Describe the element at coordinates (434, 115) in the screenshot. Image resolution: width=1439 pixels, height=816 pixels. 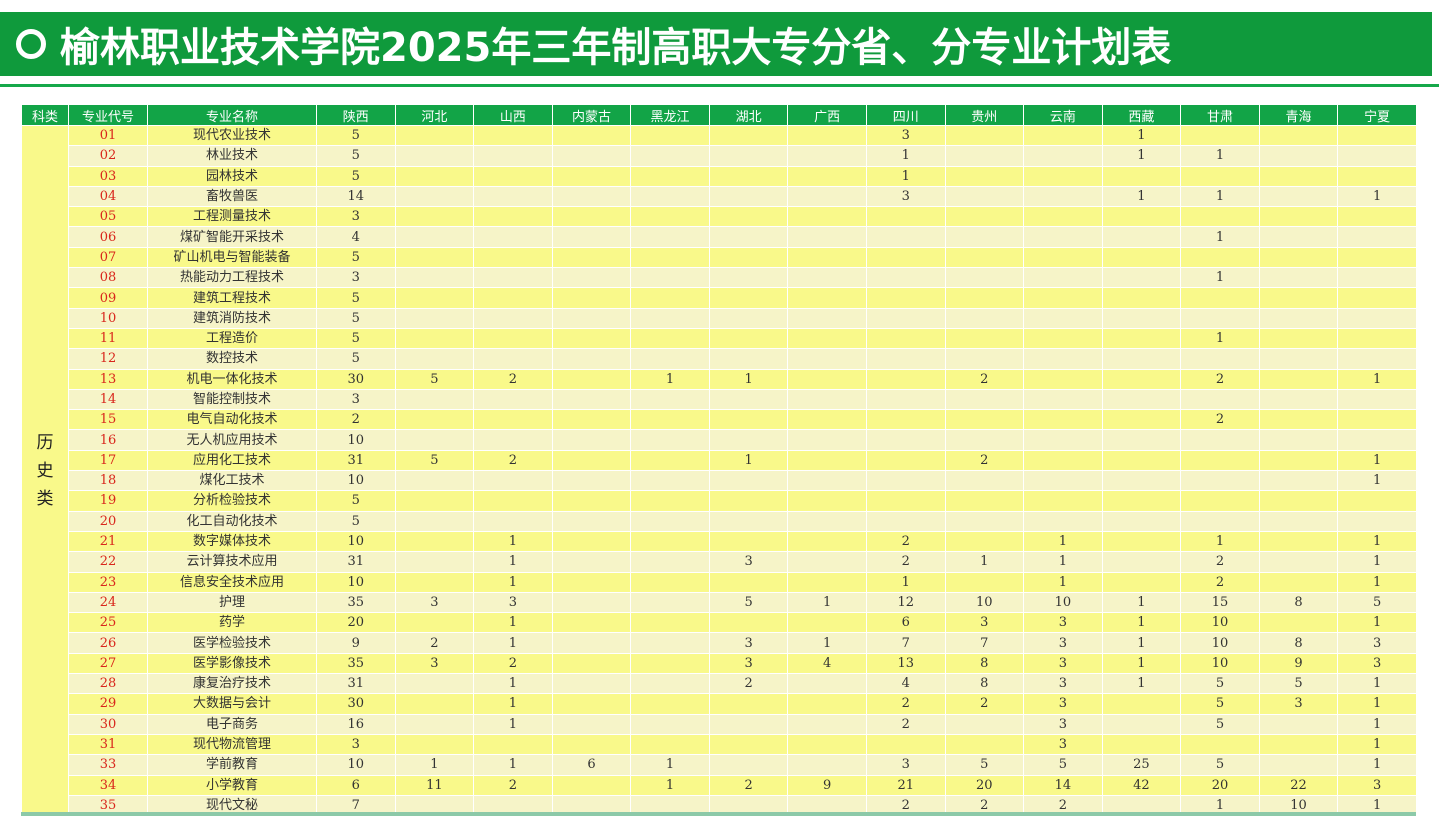
I see `column-header: 河北` at that location.